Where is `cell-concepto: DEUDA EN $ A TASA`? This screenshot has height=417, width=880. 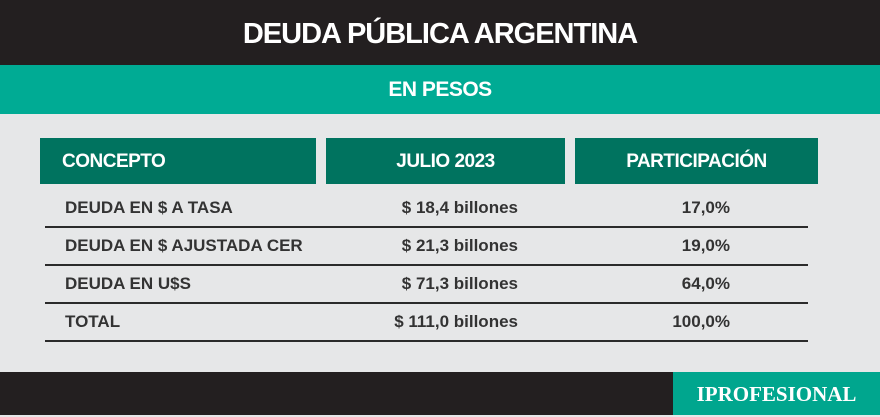
cell-concepto: DEUDA EN $ A TASA is located at coordinates (149, 207).